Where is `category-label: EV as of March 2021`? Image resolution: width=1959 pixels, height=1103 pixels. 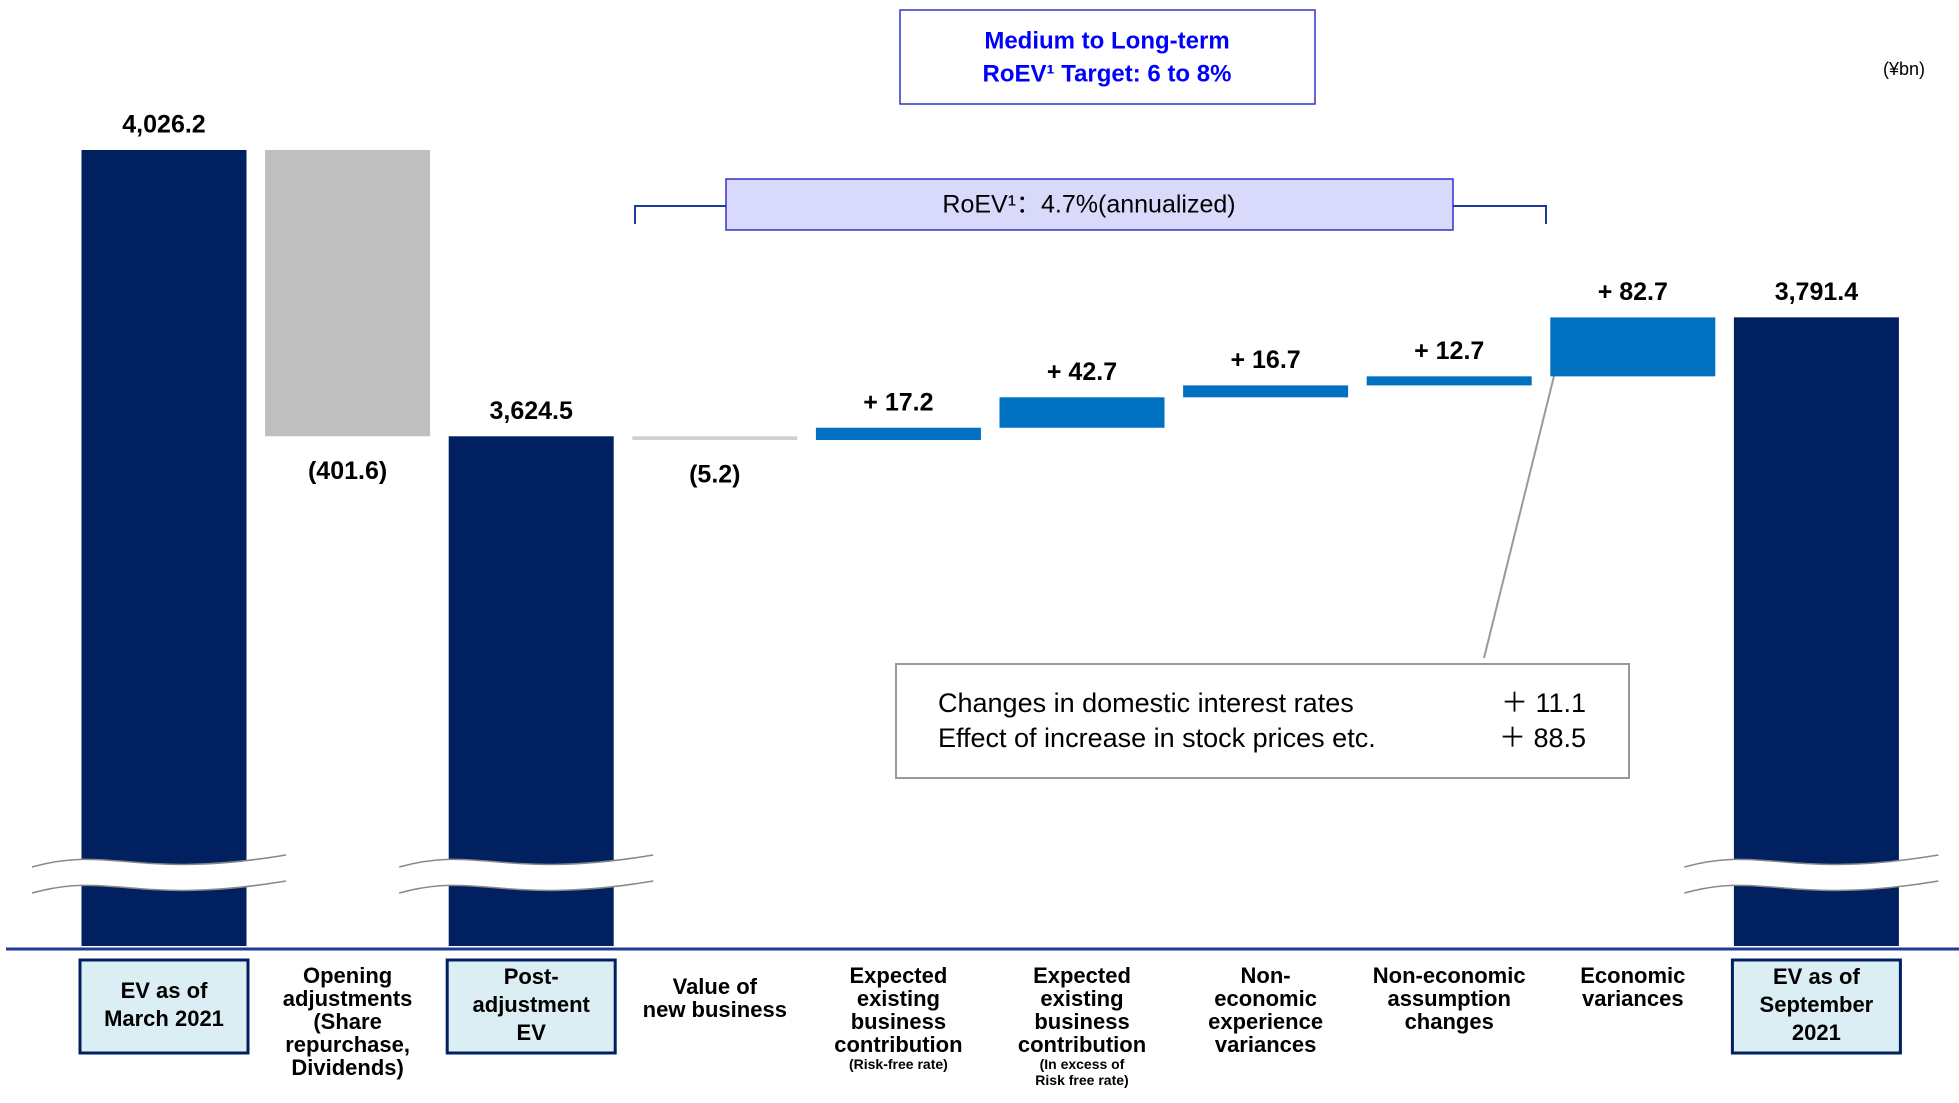 category-label: EV as of March 2021 is located at coordinates (164, 1004).